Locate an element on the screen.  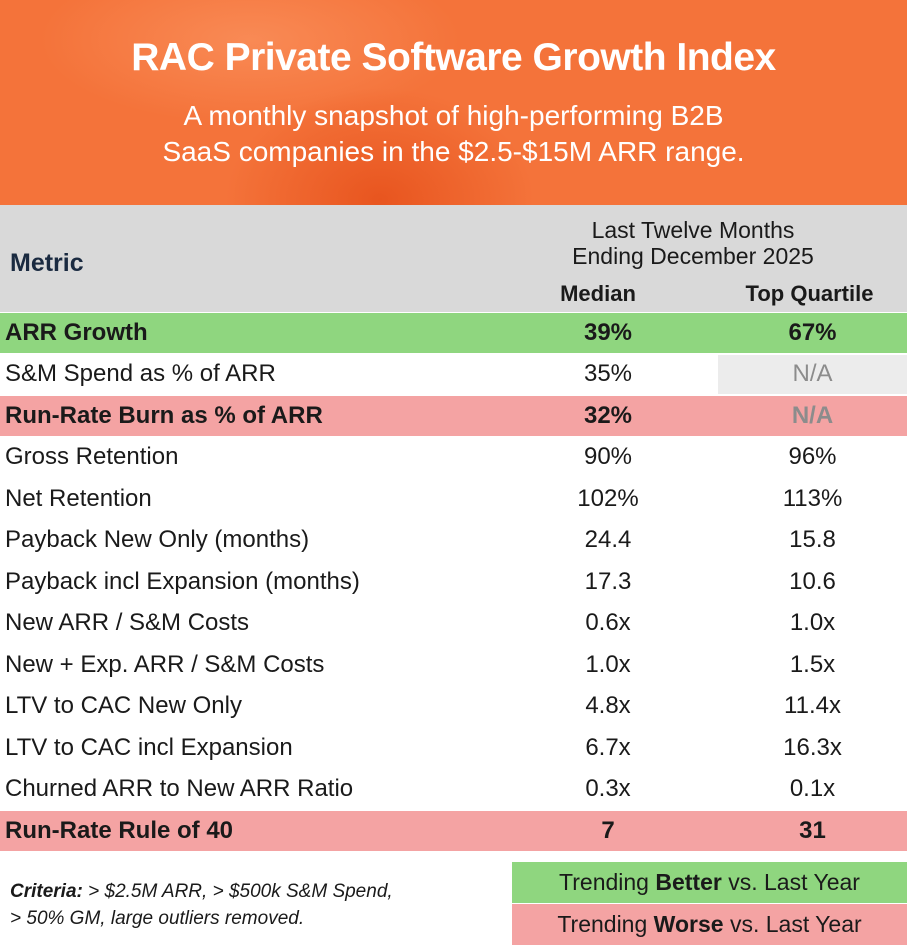
metric: Run-Rate Burn as % of ARR is located at coordinates (164, 415).